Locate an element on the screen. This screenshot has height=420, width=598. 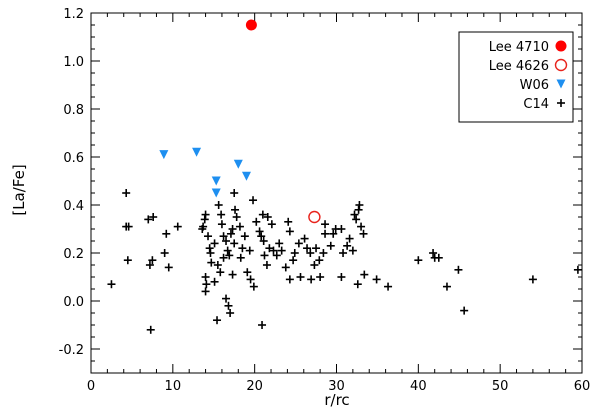
y-axis-label: [La/Fe] is located at coordinates (19, 189).